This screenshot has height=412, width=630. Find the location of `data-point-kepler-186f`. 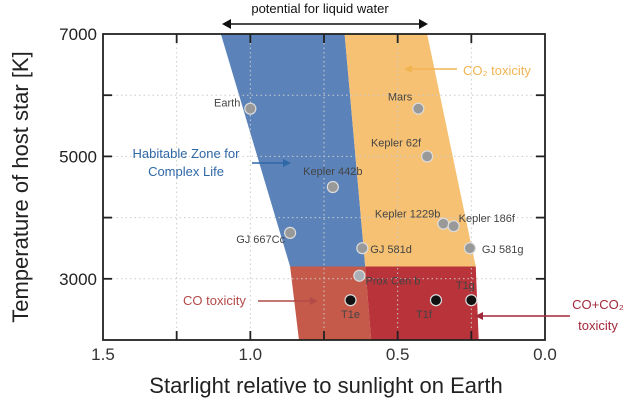

data-point-kepler-186f is located at coordinates (453, 226).